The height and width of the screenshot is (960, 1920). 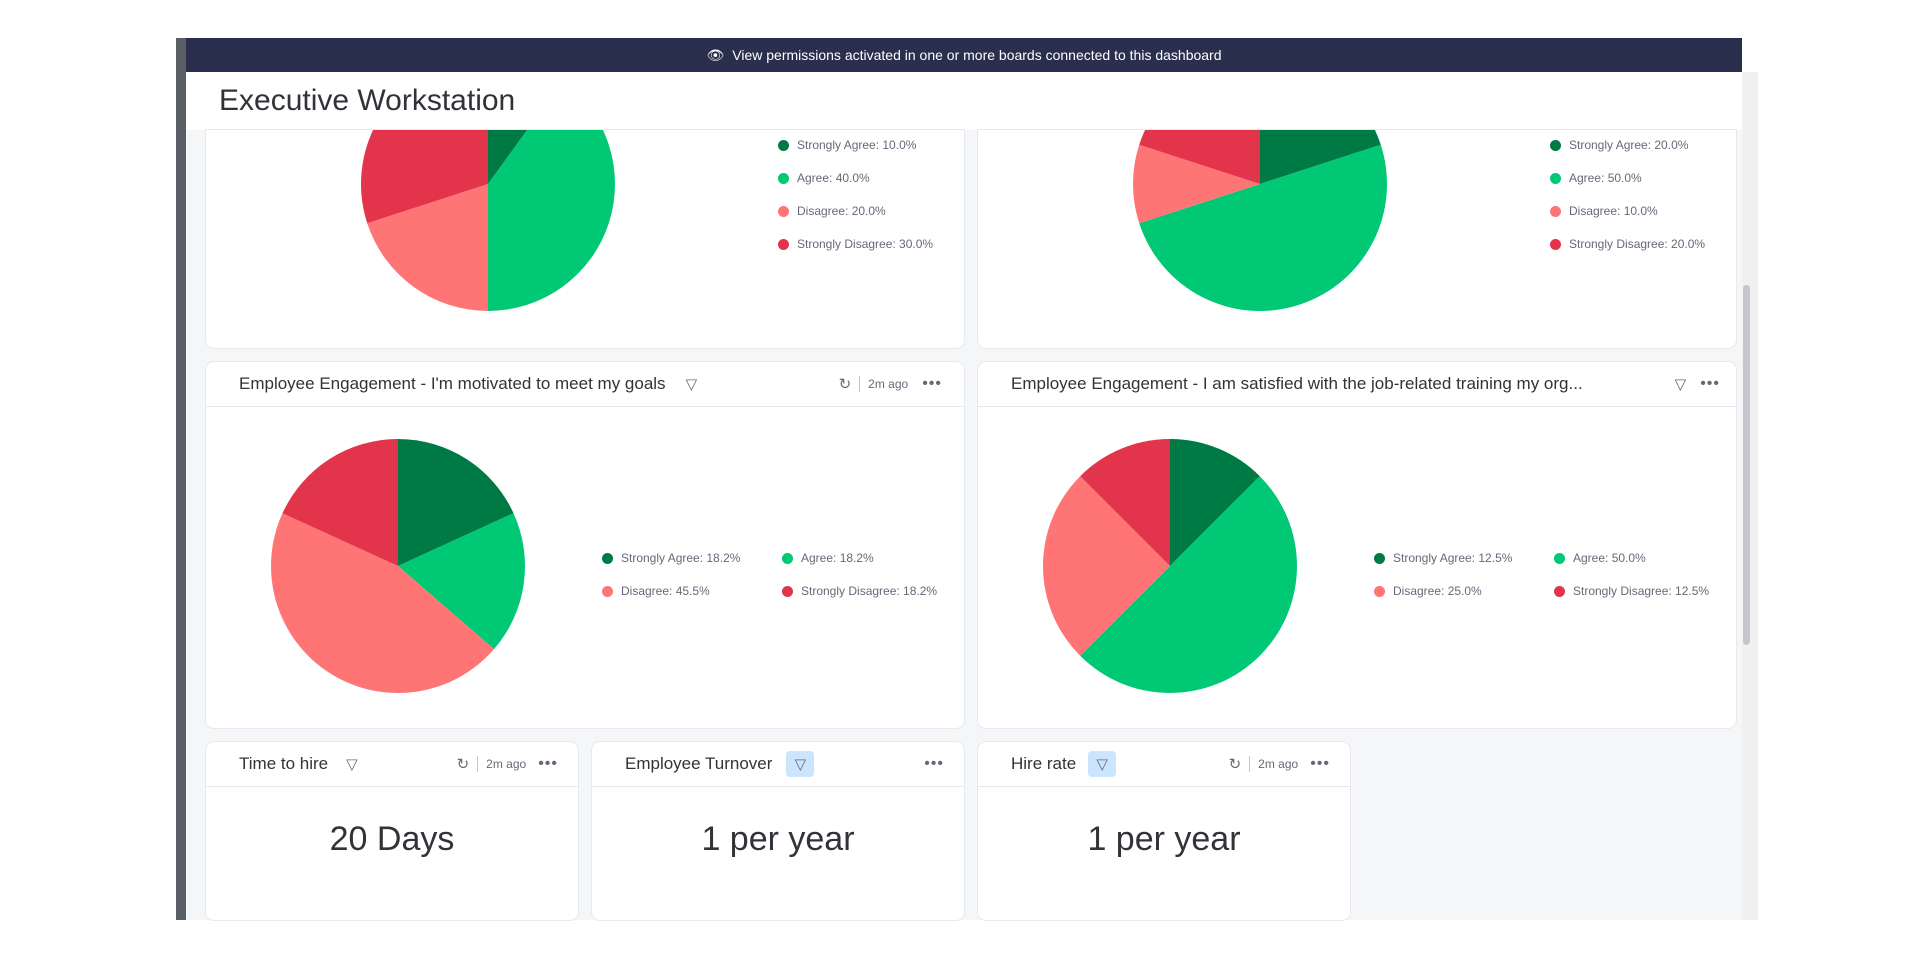 I want to click on scrollbar-track, so click(x=1750, y=496).